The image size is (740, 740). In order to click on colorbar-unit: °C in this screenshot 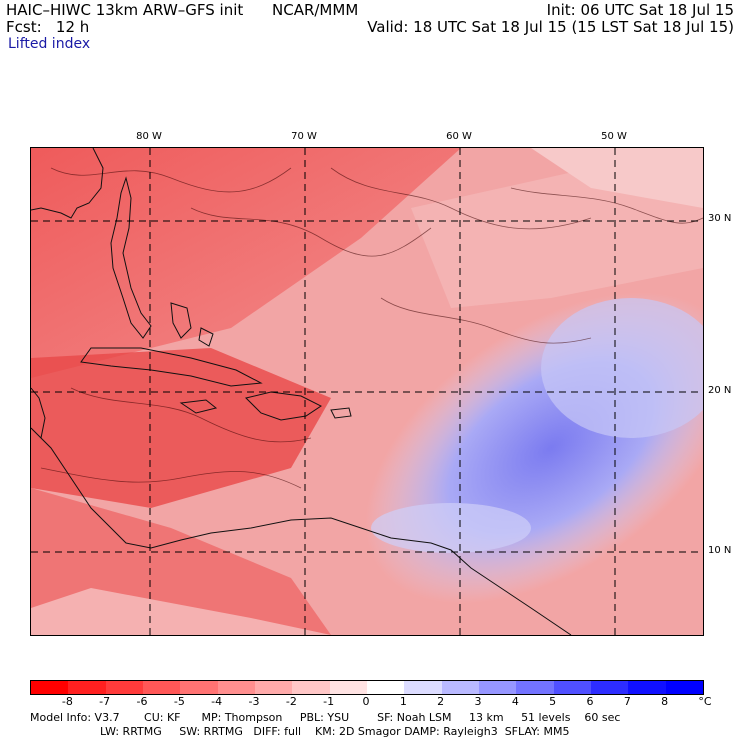, I will do `click(705, 701)`.